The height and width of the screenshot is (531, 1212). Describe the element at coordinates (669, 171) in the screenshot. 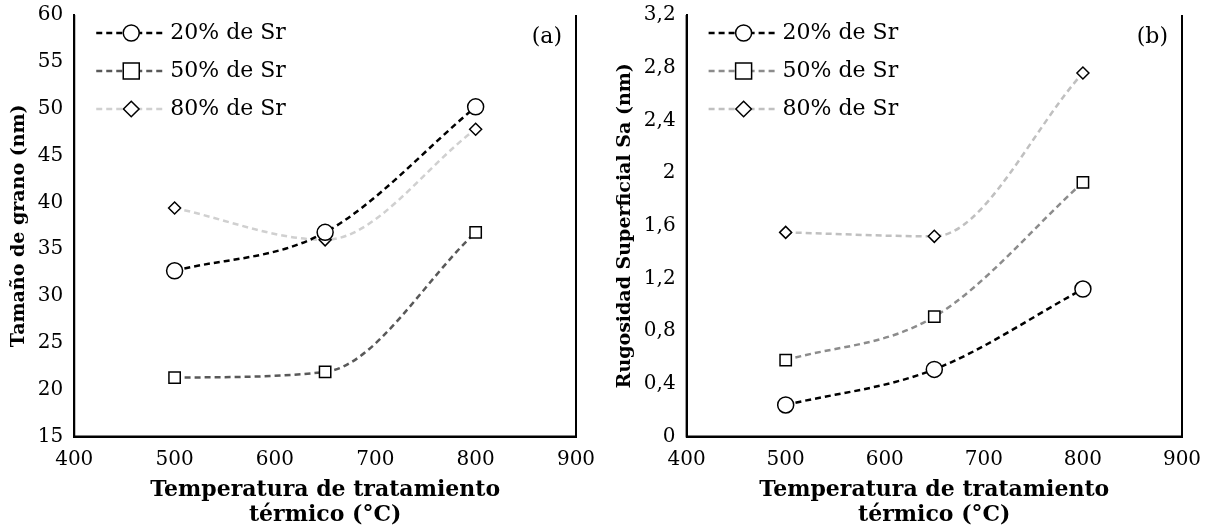

I see `y-tick-label: 2` at that location.